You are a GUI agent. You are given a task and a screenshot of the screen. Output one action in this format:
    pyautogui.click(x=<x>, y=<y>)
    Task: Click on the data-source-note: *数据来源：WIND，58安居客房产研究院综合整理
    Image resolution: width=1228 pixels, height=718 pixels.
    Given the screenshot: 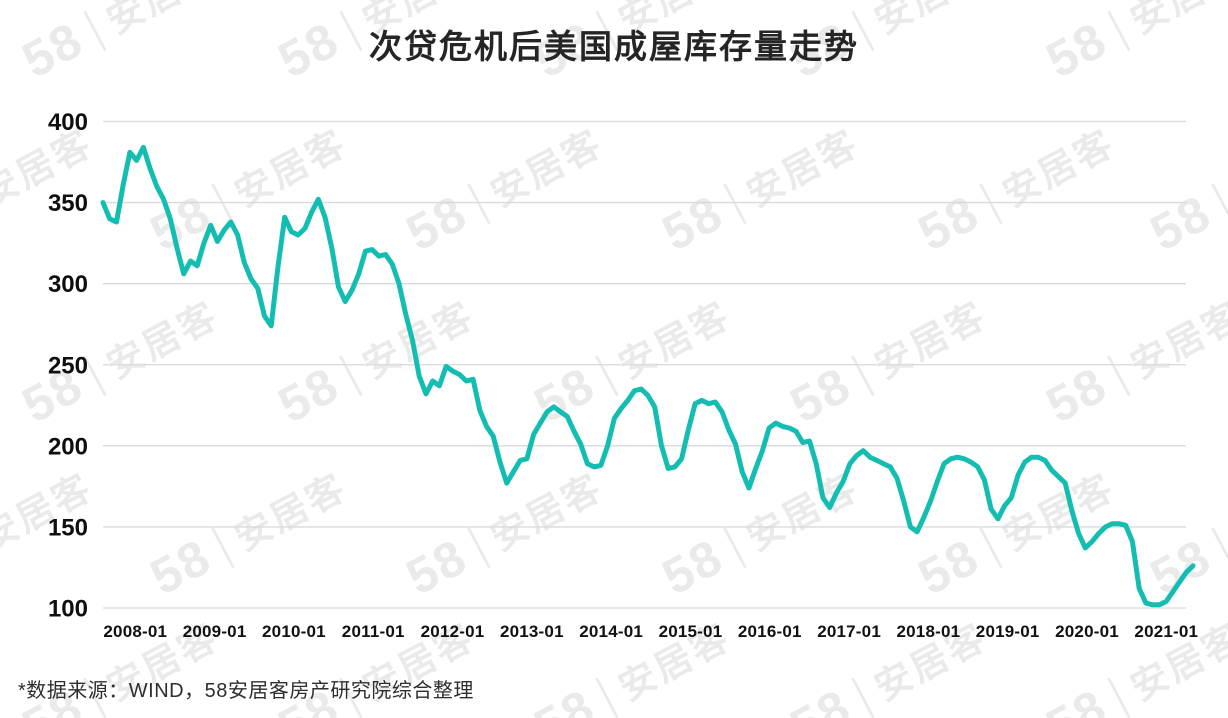 What is the action you would take?
    pyautogui.click(x=246, y=691)
    